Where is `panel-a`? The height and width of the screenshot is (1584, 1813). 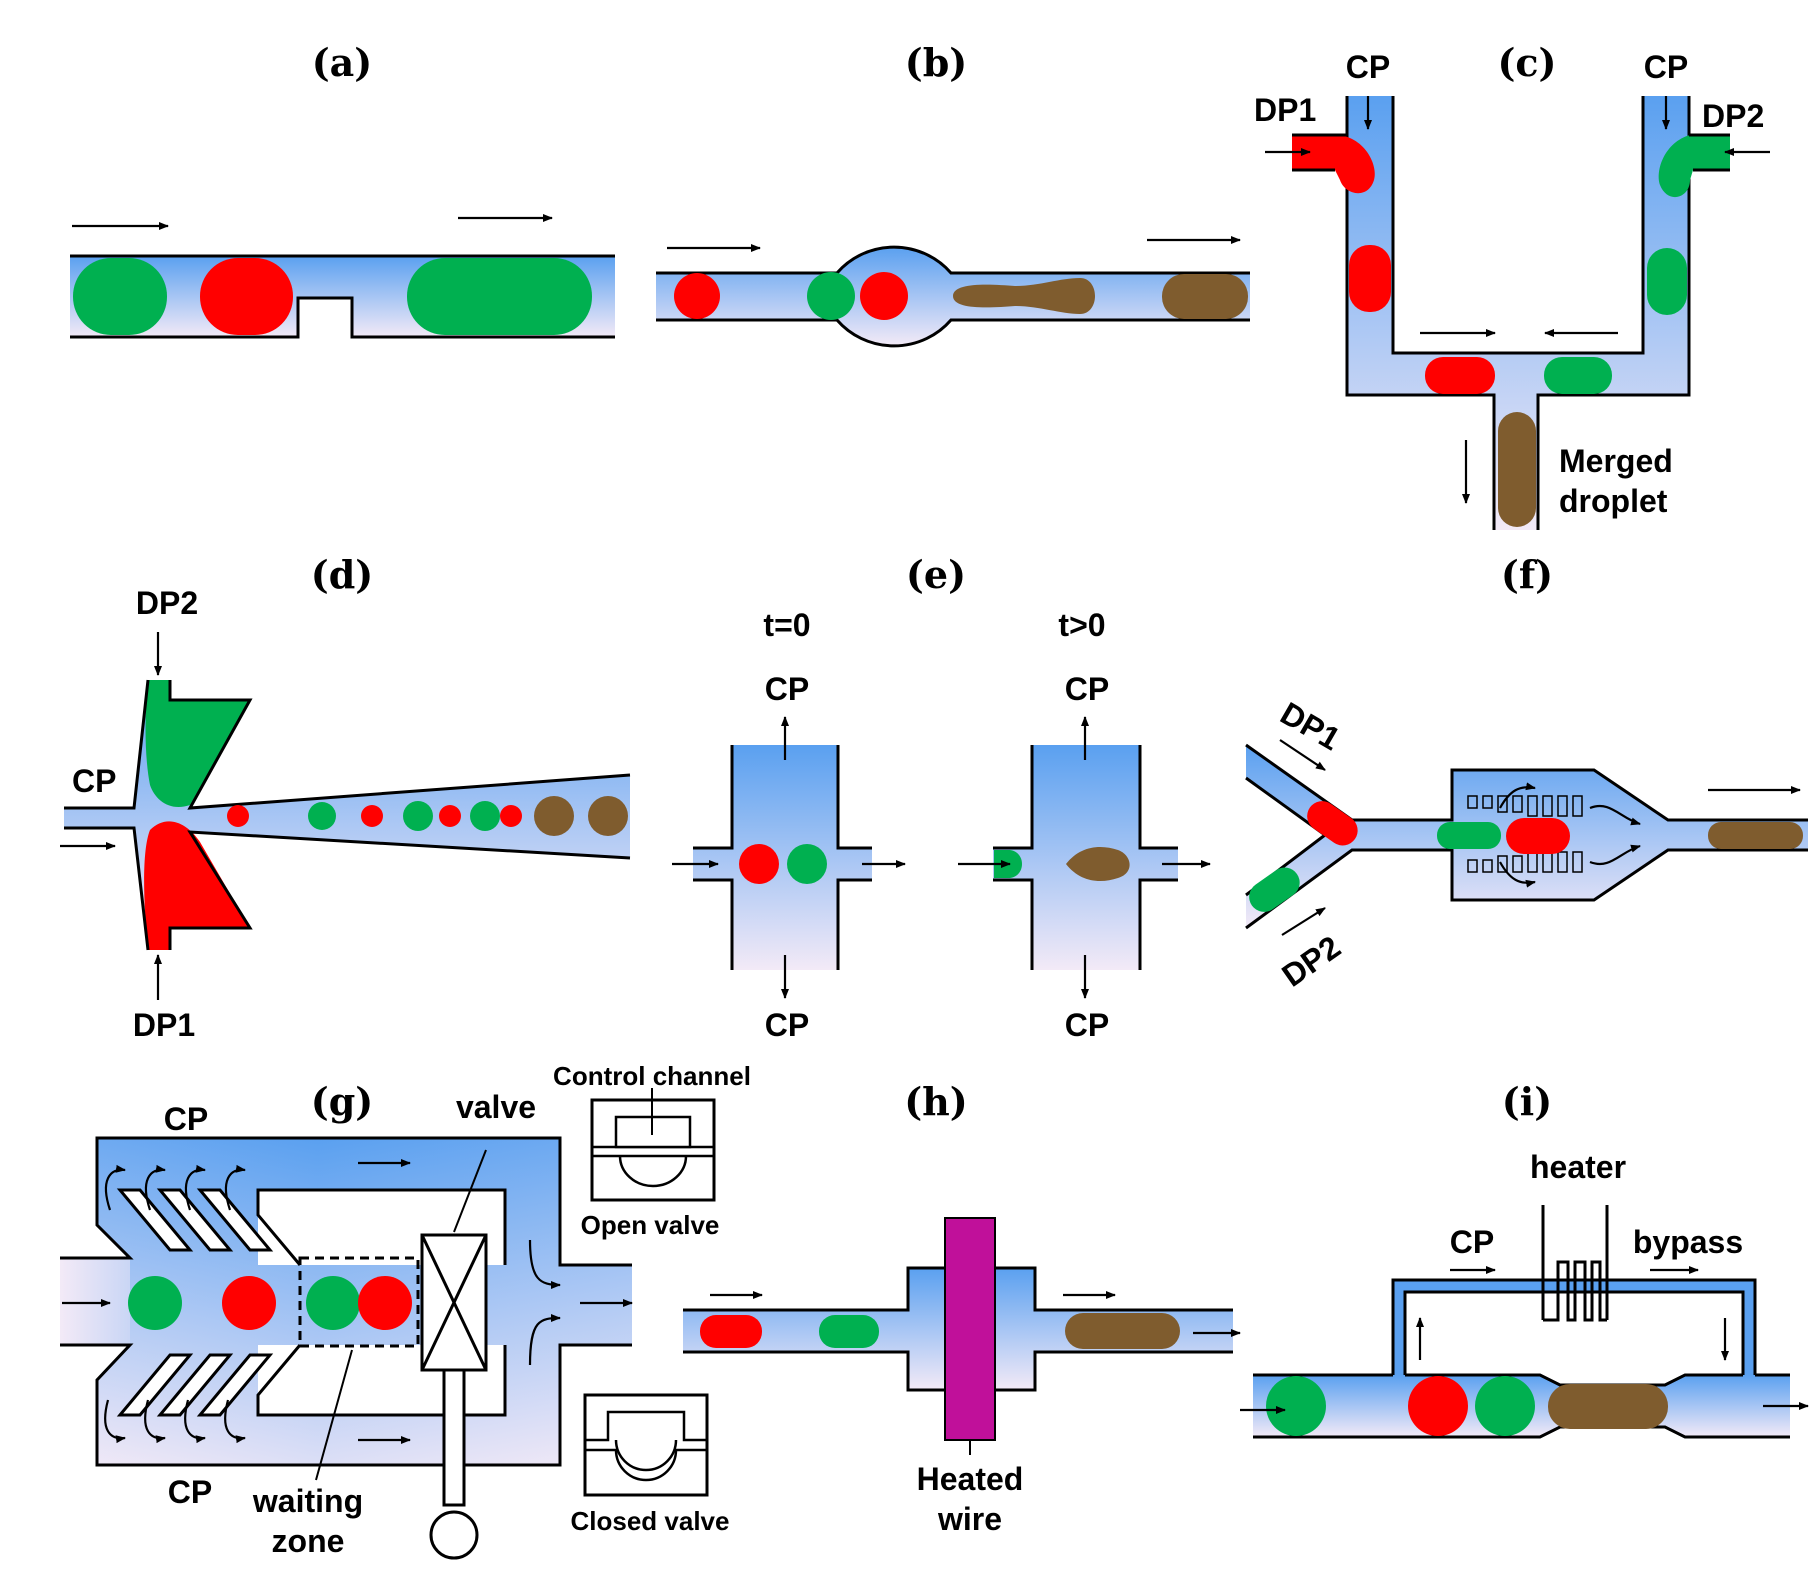
panel-a is located at coordinates (342, 276).